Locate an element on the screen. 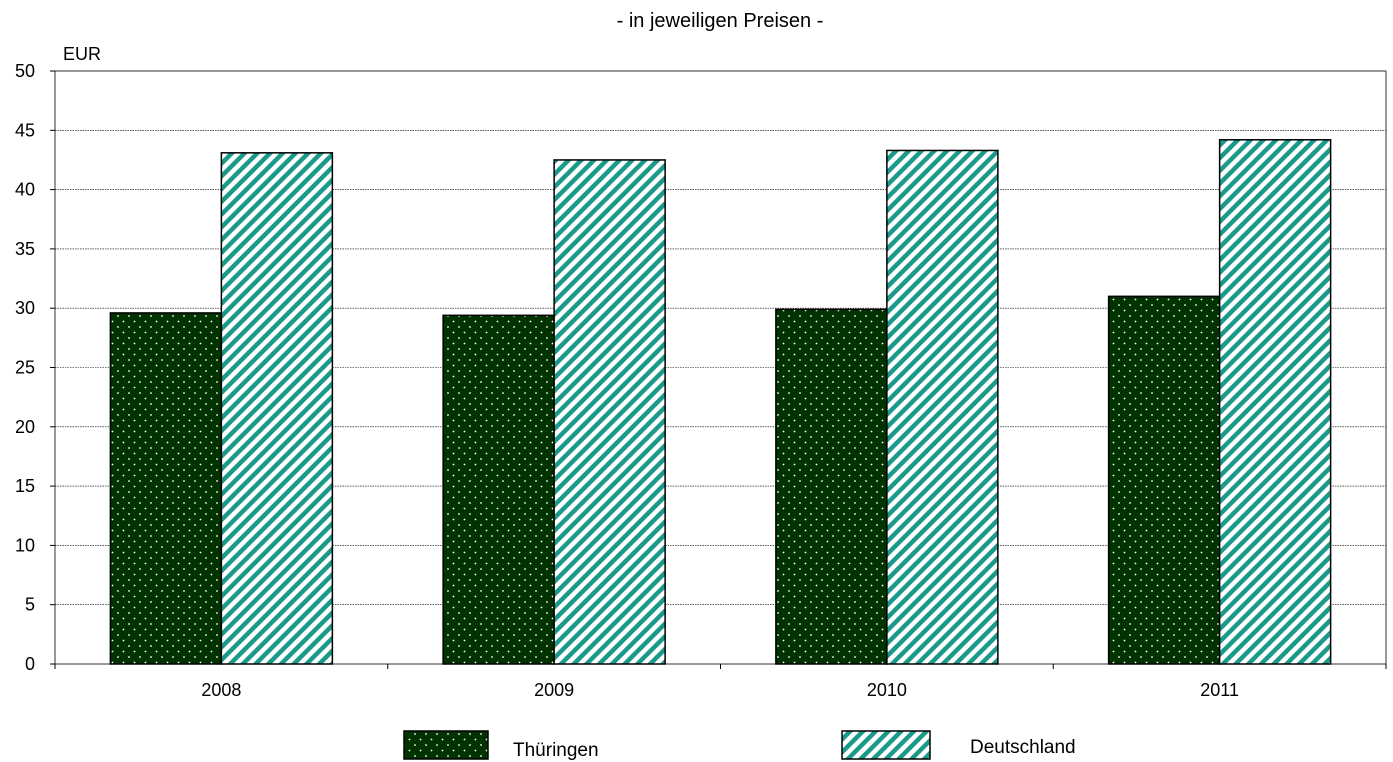 The image size is (1393, 762). x-tick-label: 2008 is located at coordinates (221, 690).